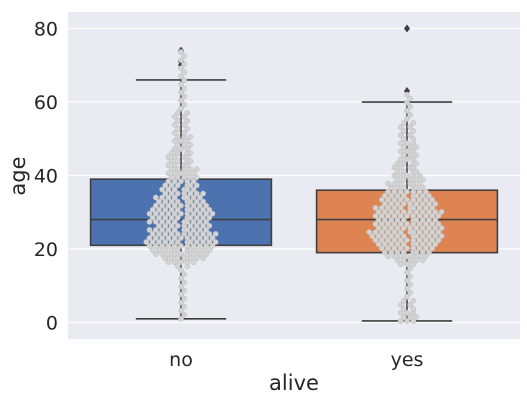  Describe the element at coordinates (294, 383) in the screenshot. I see `x-axis-label: alive` at that location.